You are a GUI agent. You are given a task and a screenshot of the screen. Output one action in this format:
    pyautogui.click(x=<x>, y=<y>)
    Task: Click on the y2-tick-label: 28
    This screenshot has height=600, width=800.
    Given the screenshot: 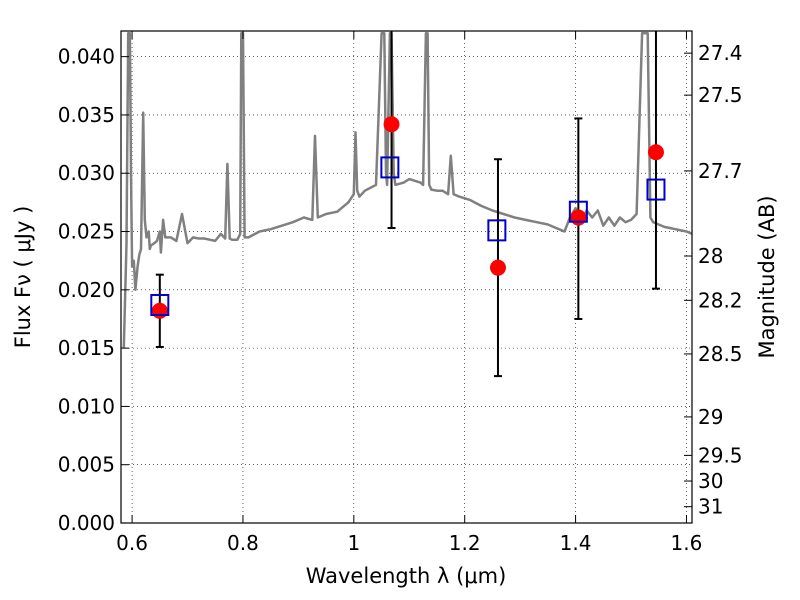 What is the action you would take?
    pyautogui.click(x=710, y=256)
    